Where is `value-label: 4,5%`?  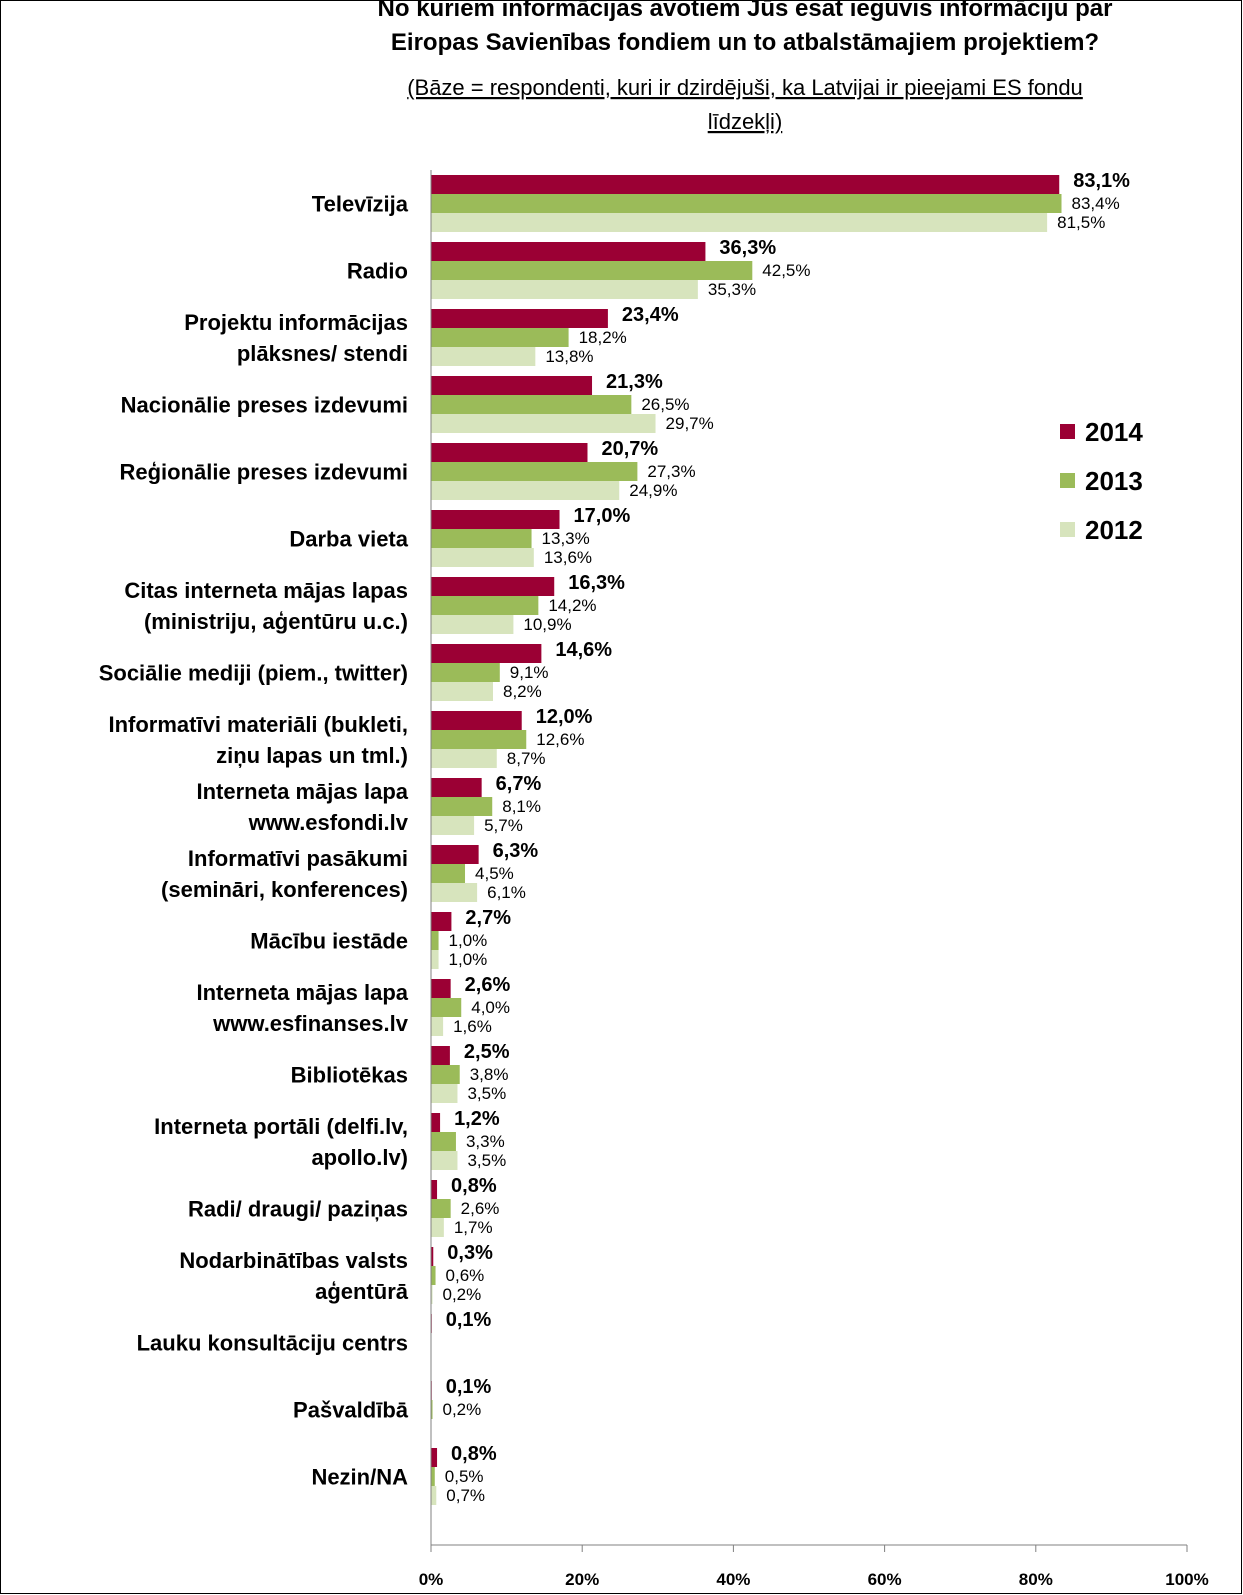
value-label: 4,5% is located at coordinates (494, 873).